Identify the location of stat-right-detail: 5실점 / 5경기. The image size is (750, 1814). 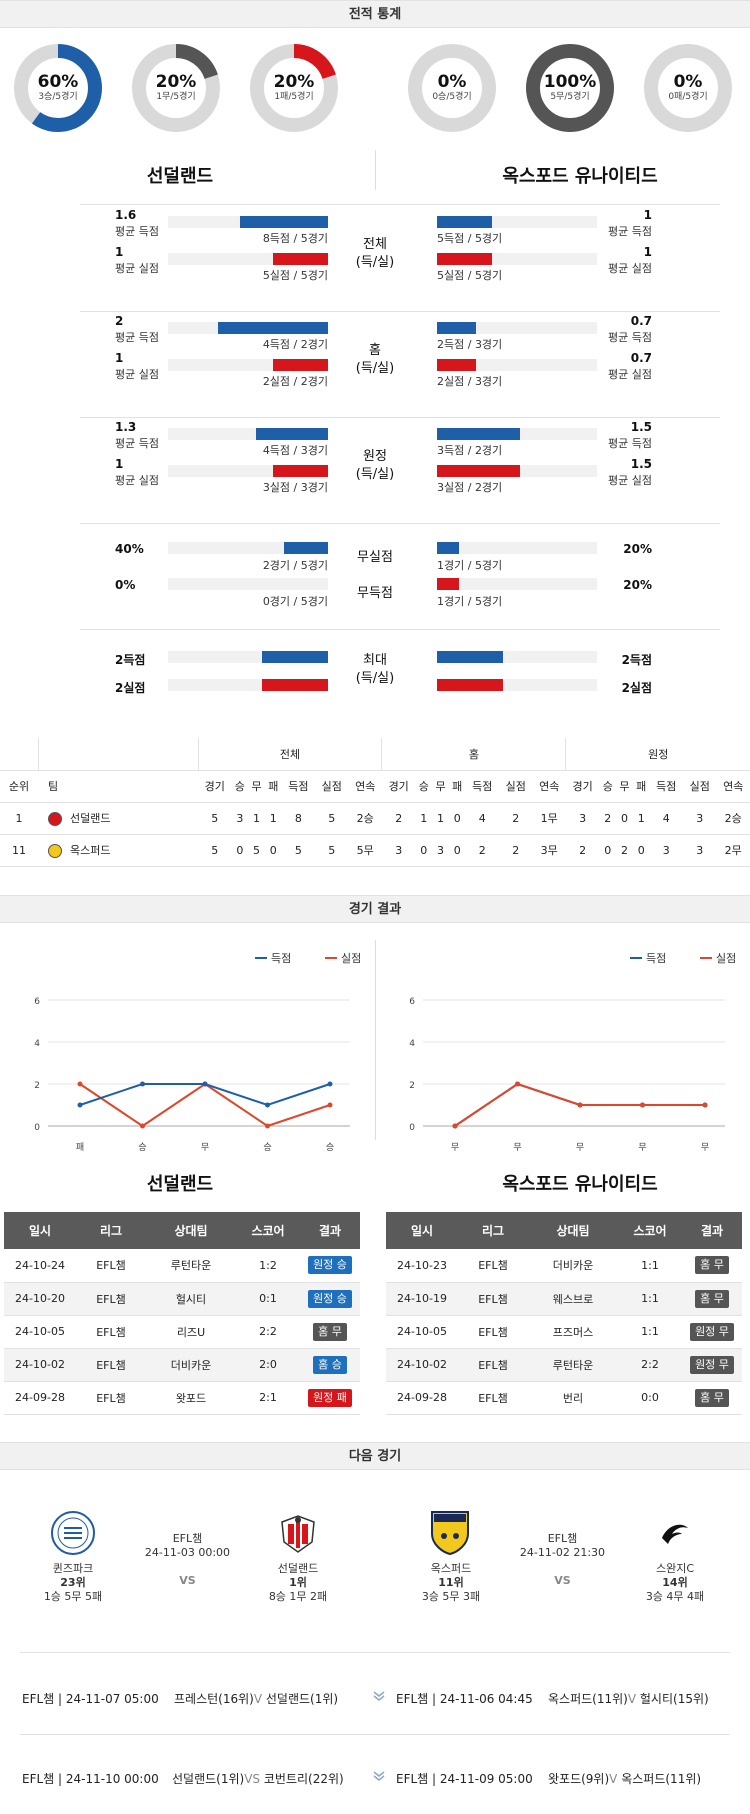
(470, 275).